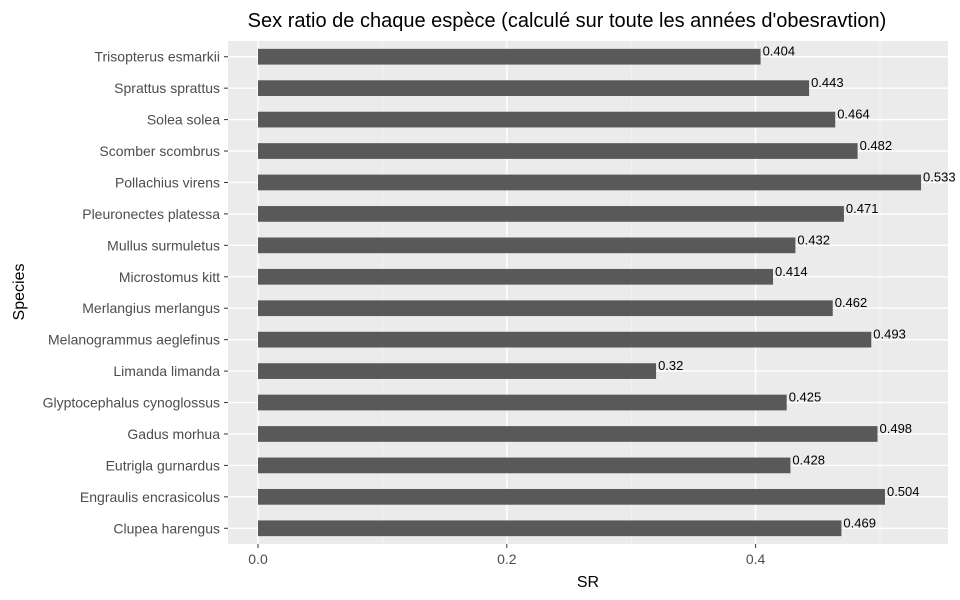  Describe the element at coordinates (131, 403) in the screenshot. I see `y-tick-label: Glyptocephalus cynoglossus` at that location.